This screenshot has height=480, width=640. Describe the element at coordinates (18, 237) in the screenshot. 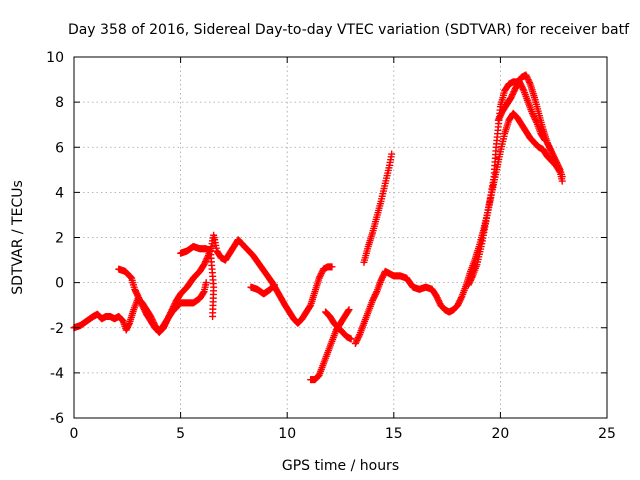

I see `y-axis-label: SDTVAR / TECUs` at that location.